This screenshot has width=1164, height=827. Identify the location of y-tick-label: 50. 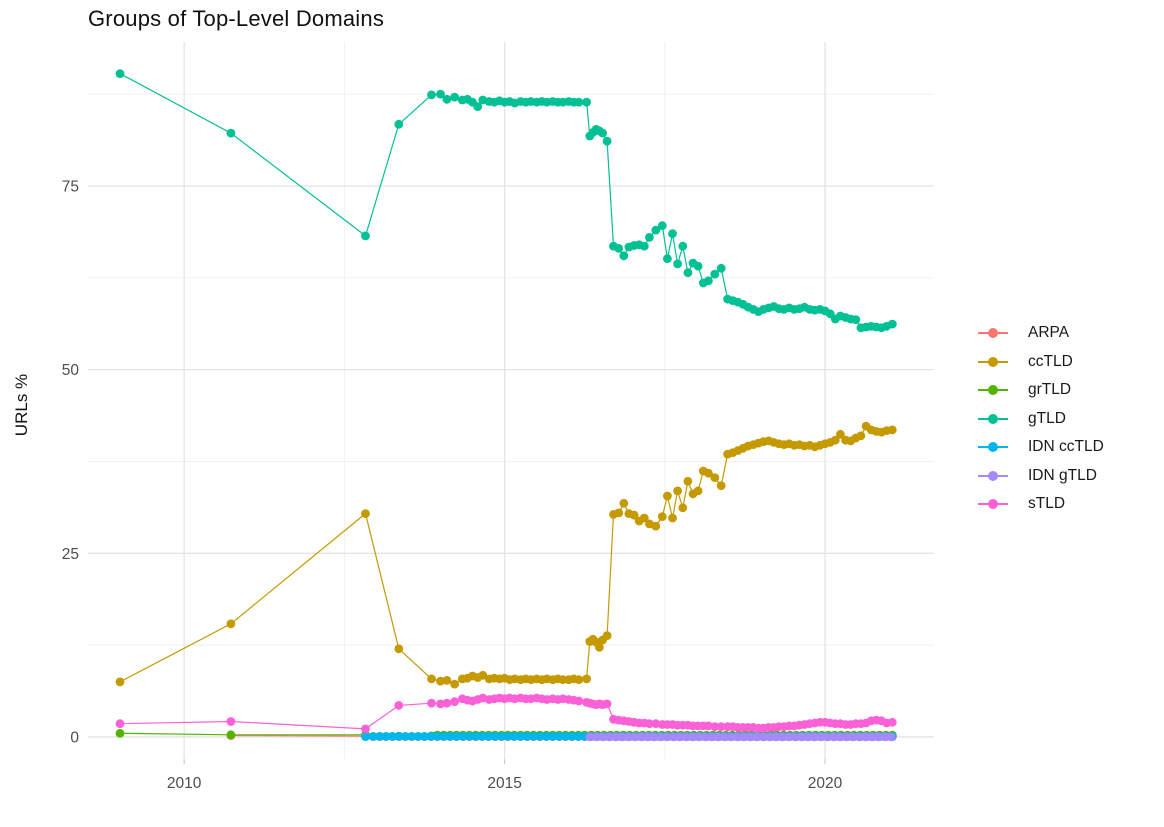
(71, 370).